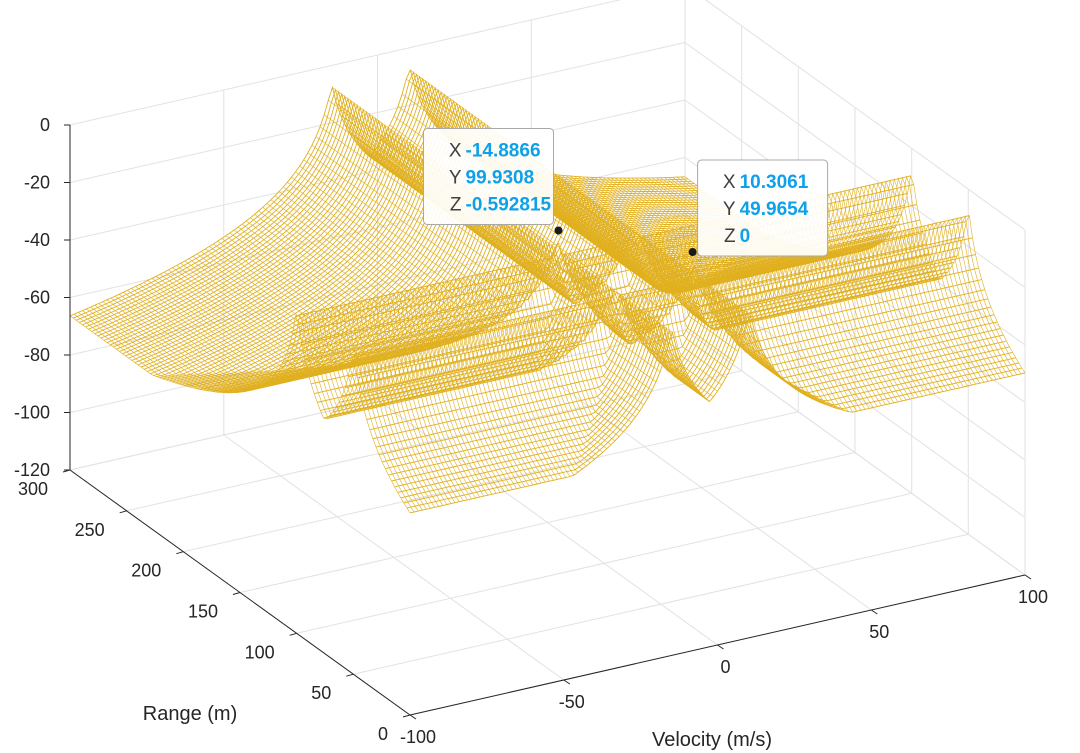 Image resolution: width=1080 pixels, height=753 pixels. What do you see at coordinates (37, 298) in the screenshot?
I see `z-tick-label: -60` at bounding box center [37, 298].